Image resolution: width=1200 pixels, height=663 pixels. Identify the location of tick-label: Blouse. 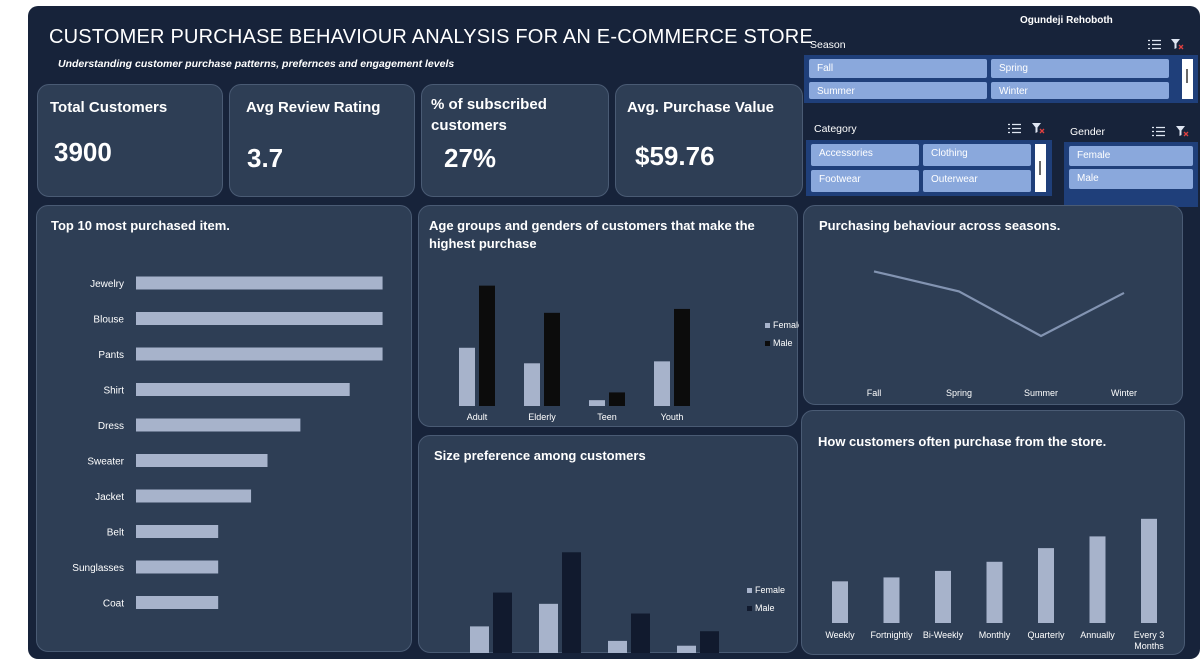
(108, 320).